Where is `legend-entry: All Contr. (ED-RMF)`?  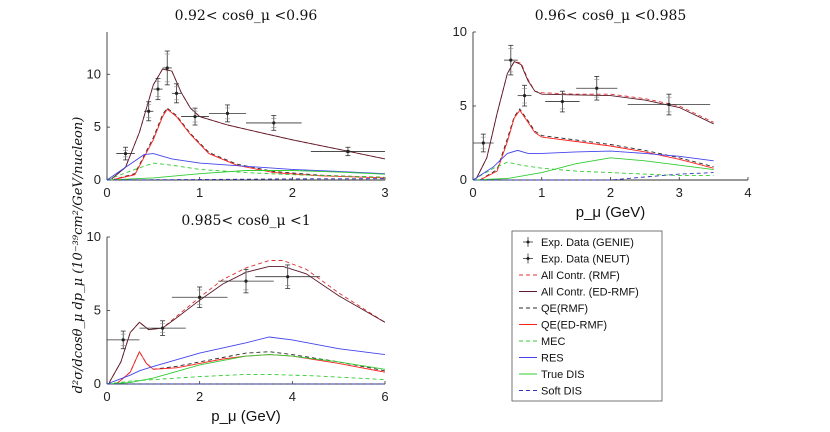
legend-entry: All Contr. (ED-RMF) is located at coordinates (579, 293).